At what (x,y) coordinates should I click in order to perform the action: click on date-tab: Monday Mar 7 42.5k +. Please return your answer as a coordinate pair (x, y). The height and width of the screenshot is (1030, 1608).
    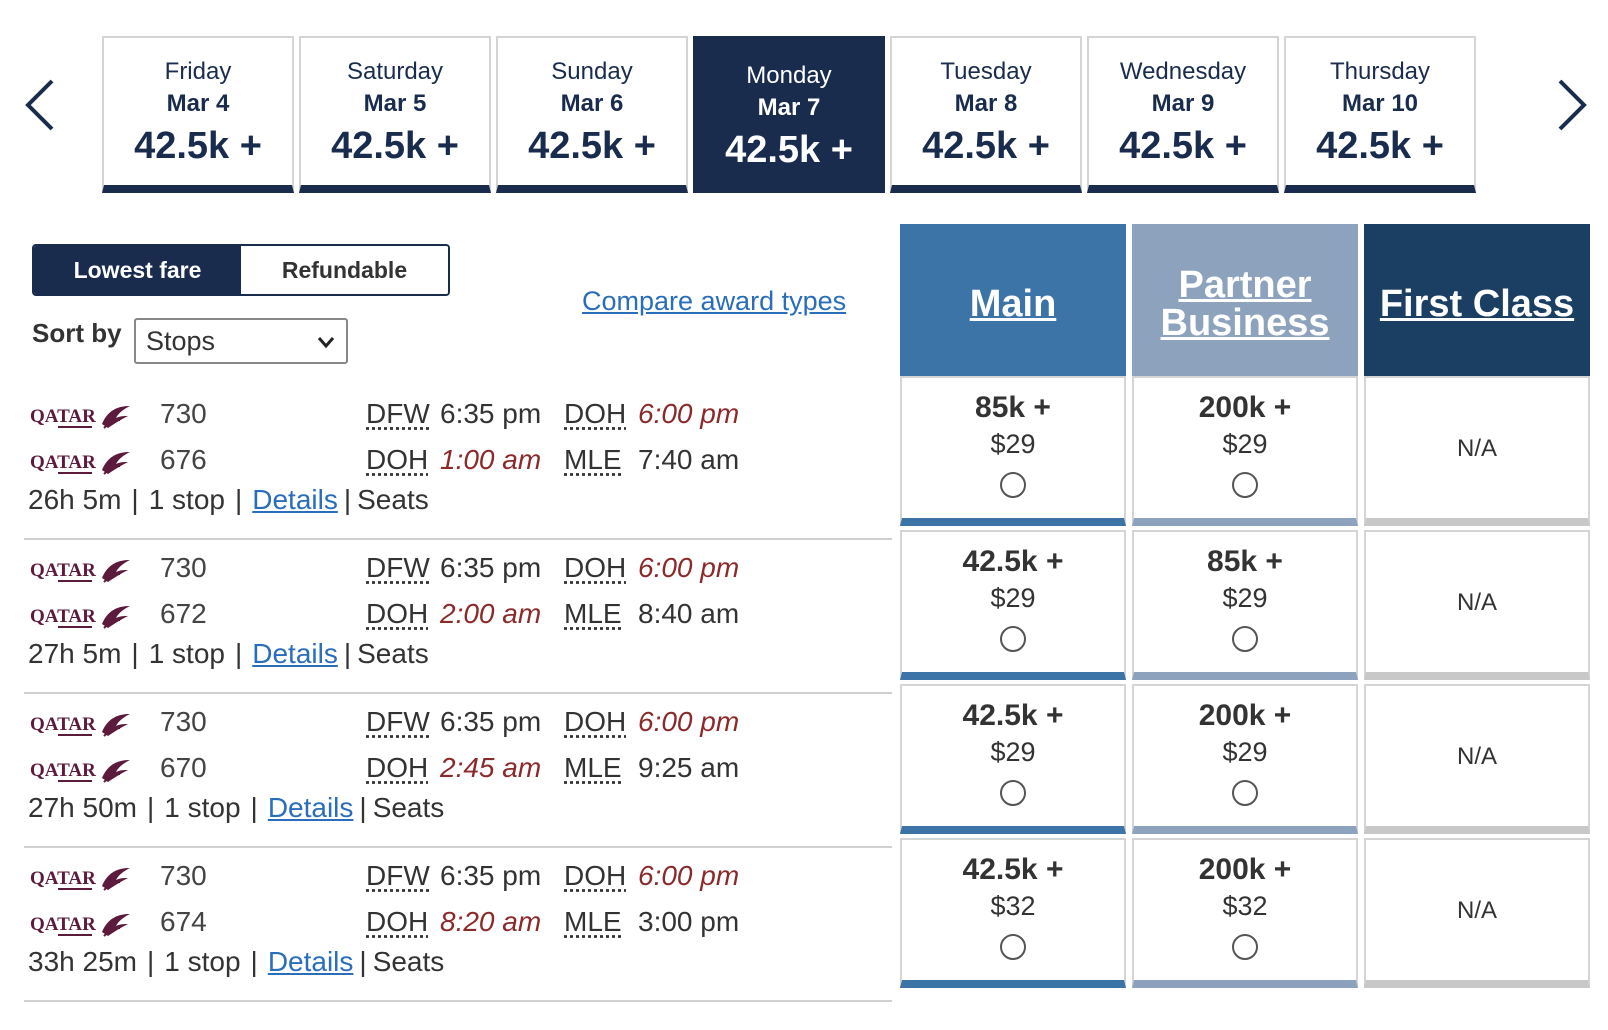
    Looking at the image, I should click on (789, 114).